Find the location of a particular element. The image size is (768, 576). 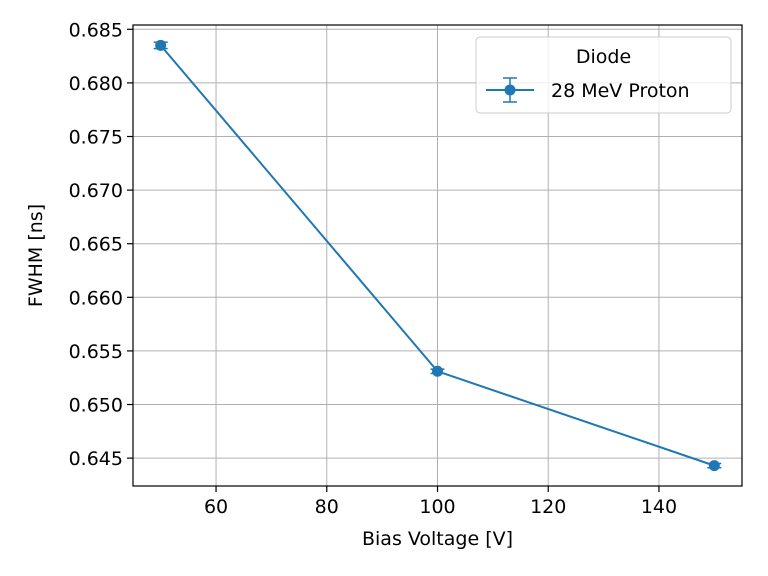

y-tick-label: 0.665 is located at coordinates (96, 245).